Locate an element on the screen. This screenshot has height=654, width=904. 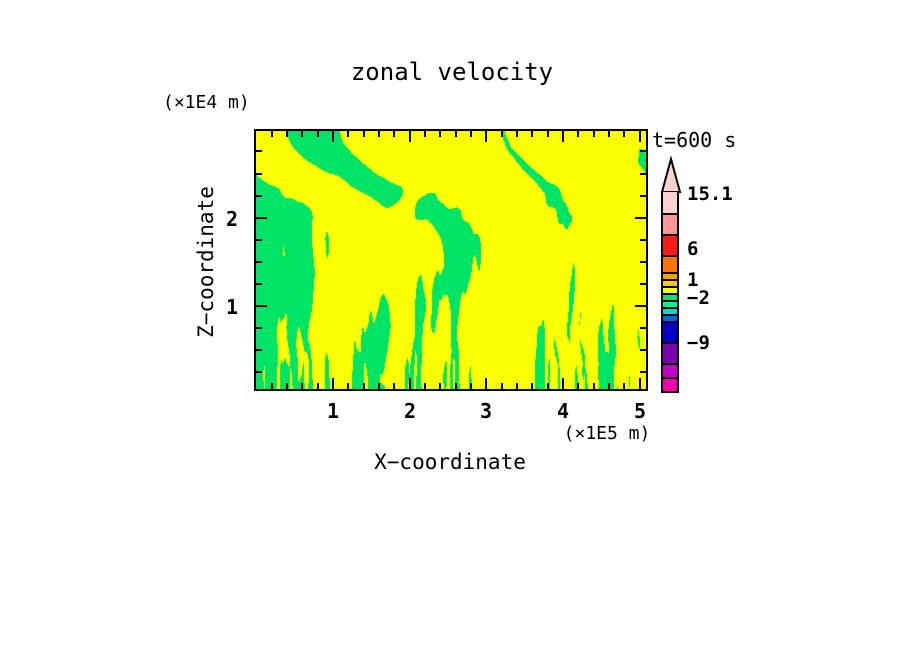
x-tick-label: 4 is located at coordinates (563, 411).